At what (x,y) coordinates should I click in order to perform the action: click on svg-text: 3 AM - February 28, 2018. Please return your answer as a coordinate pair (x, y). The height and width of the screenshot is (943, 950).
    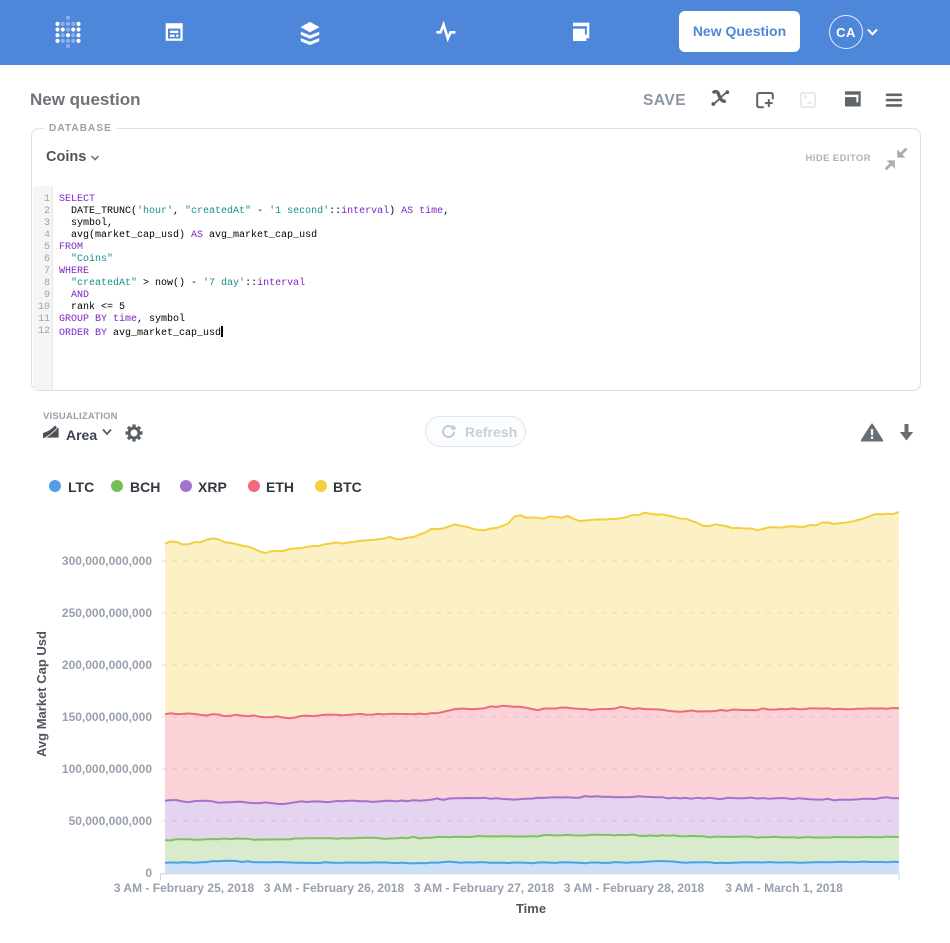
    Looking at the image, I should click on (634, 888).